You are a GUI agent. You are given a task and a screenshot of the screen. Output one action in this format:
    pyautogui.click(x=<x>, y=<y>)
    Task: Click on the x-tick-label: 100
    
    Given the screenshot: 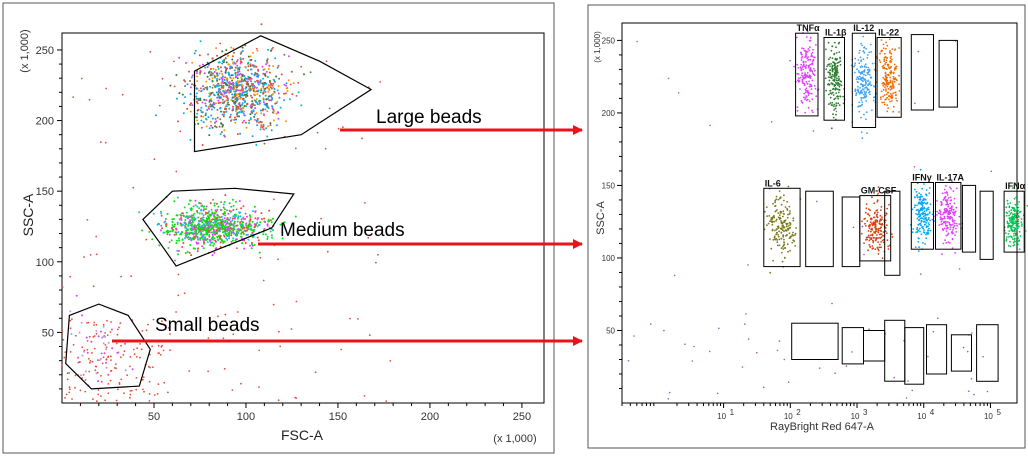 What is the action you would take?
    pyautogui.click(x=246, y=417)
    